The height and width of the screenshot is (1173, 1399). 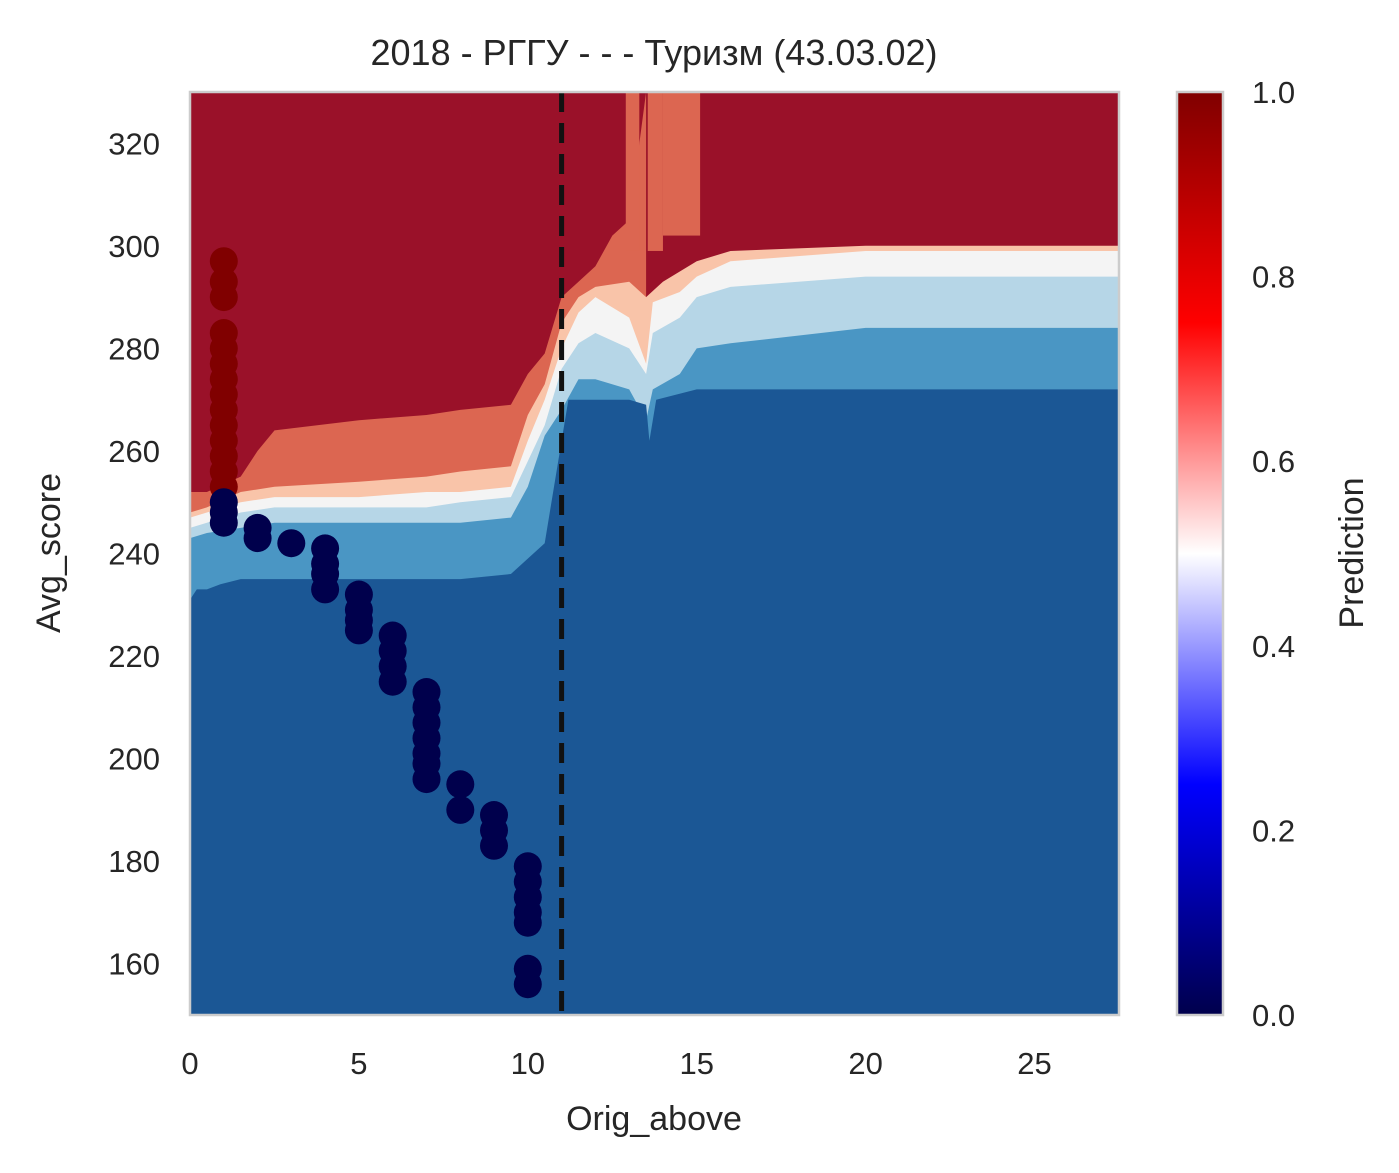 I want to click on colorbar-tick-label: 0.8, so click(x=1273, y=277).